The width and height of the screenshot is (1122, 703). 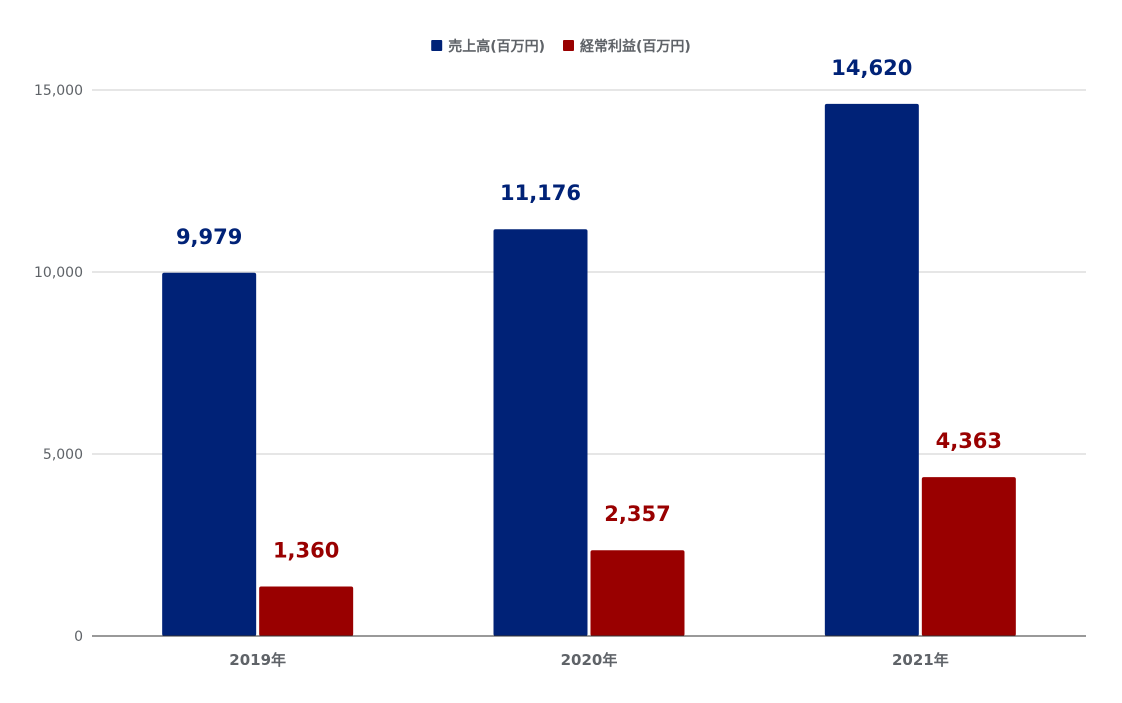 I want to click on data-label: 11,176, so click(x=540, y=193).